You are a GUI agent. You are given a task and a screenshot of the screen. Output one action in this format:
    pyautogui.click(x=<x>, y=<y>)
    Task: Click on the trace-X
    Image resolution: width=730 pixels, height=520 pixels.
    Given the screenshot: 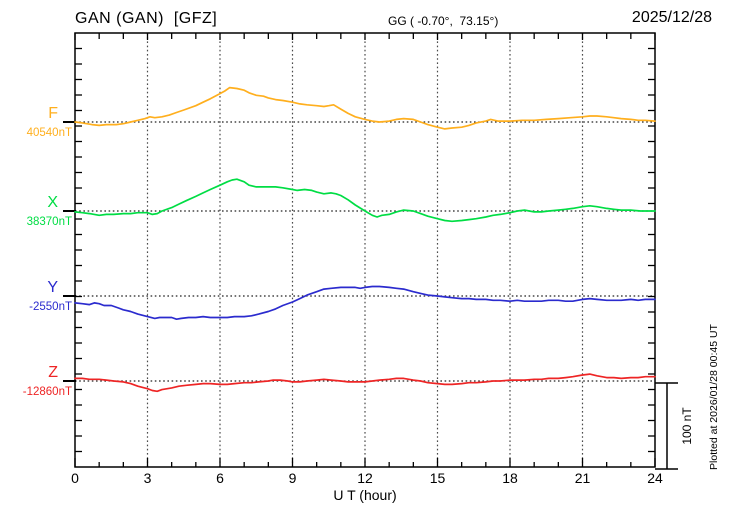 What is the action you would take?
    pyautogui.click(x=365, y=200)
    